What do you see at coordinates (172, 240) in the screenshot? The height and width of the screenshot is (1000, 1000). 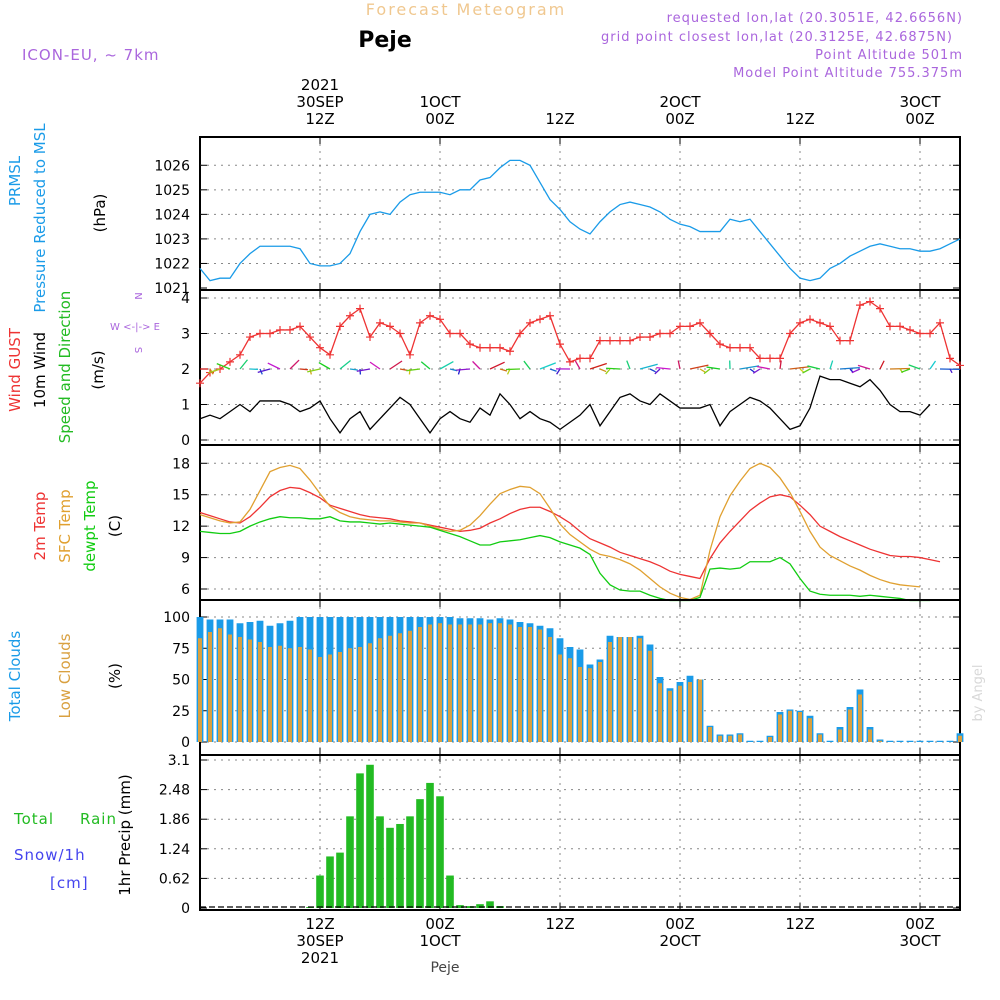 I see `y-tick-label: 1023` at bounding box center [172, 240].